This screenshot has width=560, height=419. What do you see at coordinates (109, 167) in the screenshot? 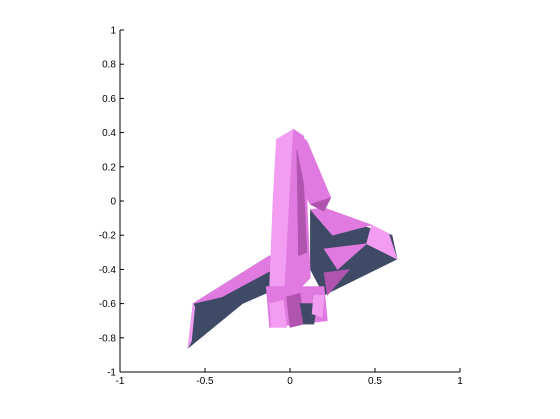
I see `y-tick-label: 0.2` at bounding box center [109, 167].